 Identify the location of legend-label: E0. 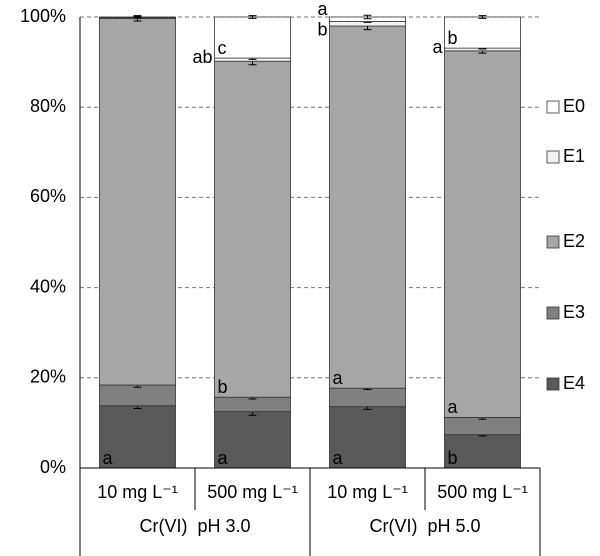
(574, 106).